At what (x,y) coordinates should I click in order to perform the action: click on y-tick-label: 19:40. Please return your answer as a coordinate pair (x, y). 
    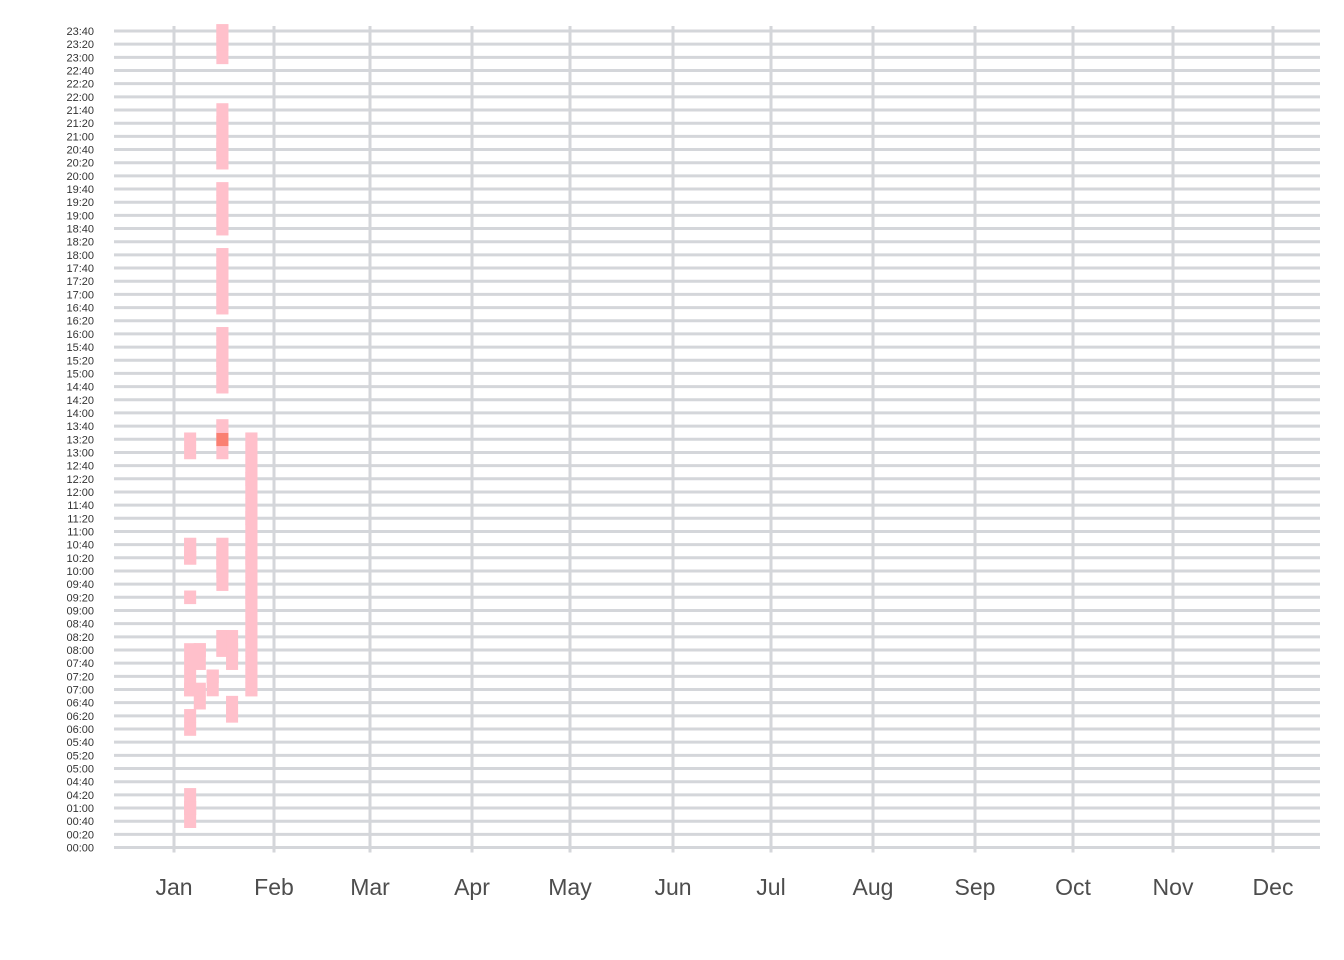
    Looking at the image, I should click on (80, 190).